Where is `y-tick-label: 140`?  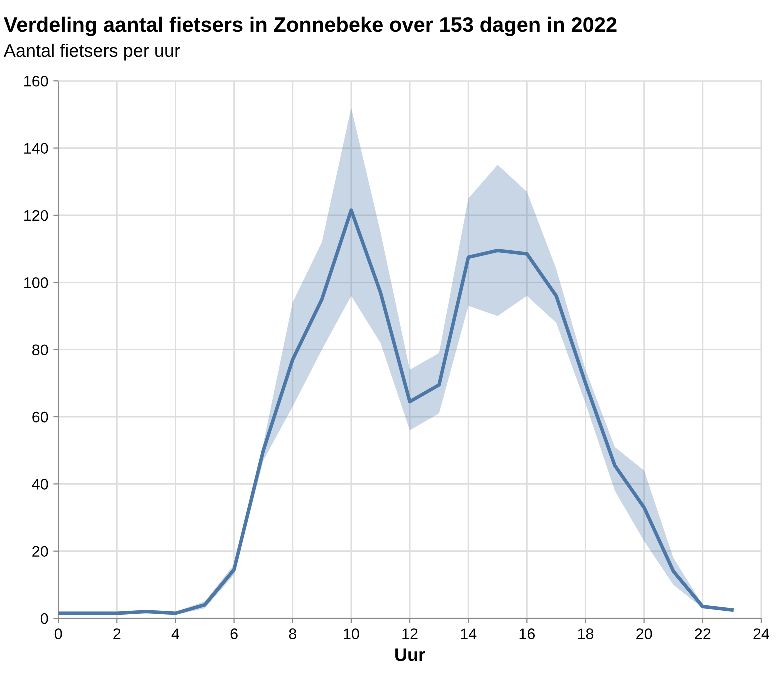
y-tick-label: 140 is located at coordinates (36, 148).